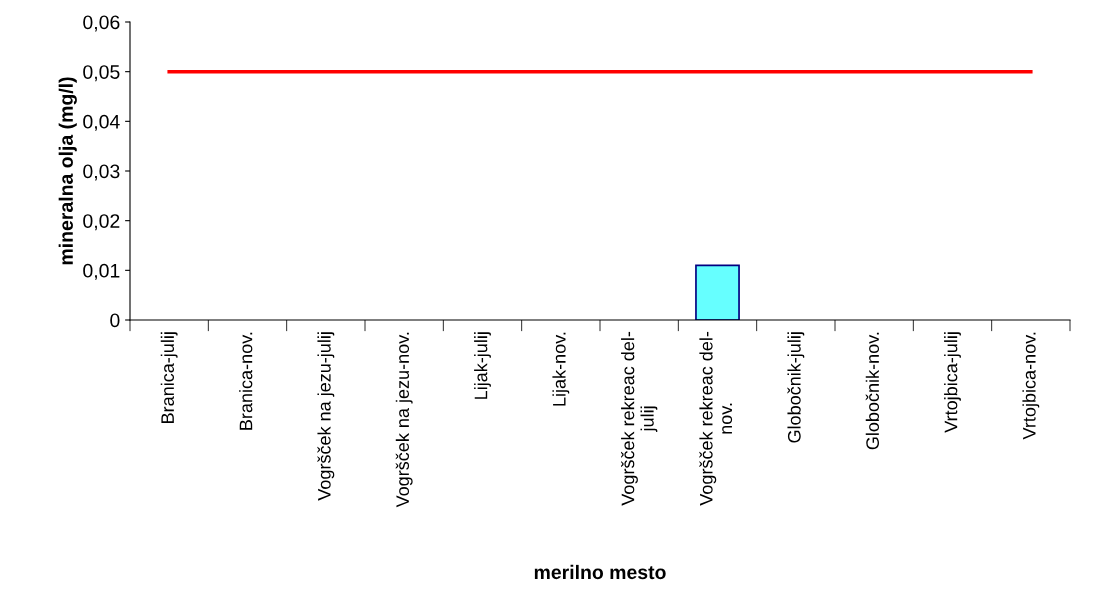  Describe the element at coordinates (796, 387) in the screenshot. I see `x-tick-label: Globočnik-julij` at that location.